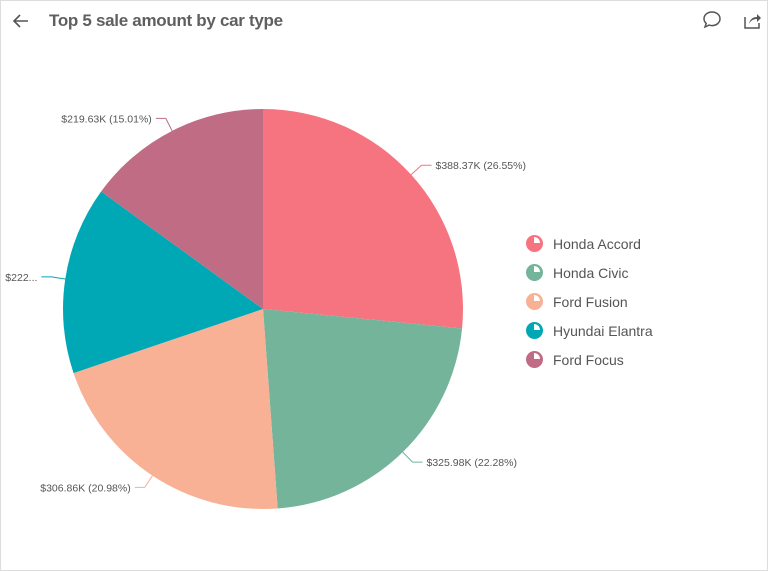 This screenshot has height=572, width=768. I want to click on comment-icon, so click(712, 20).